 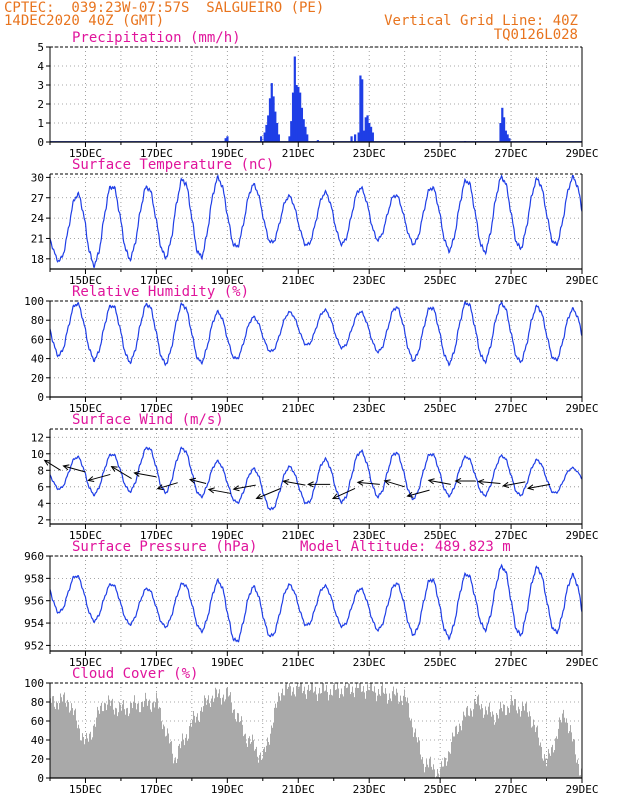 I want to click on cloud-cover-title: Cloud Cover (%), so click(x=135, y=674).